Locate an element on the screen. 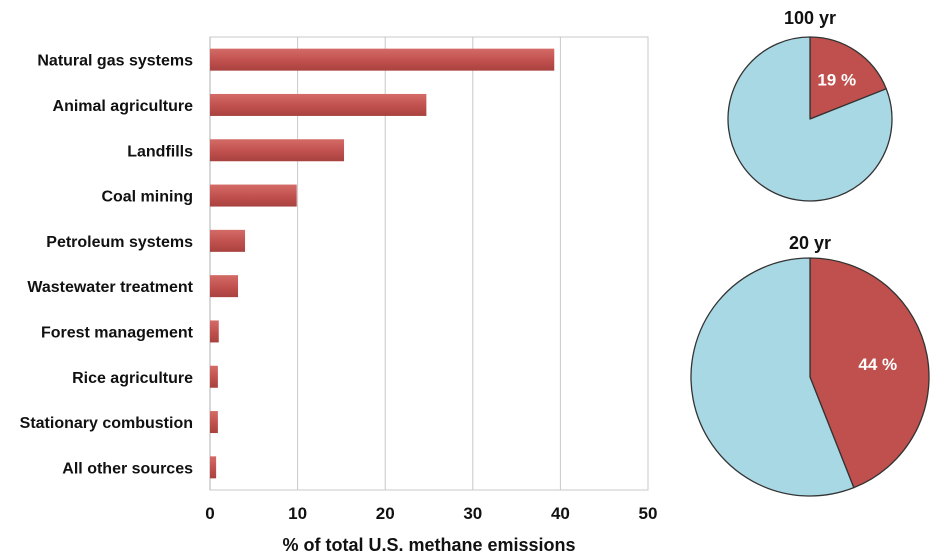 The width and height of the screenshot is (932, 556). x-tick-labels: 0 10 20 30 40 50 is located at coordinates (431, 513).